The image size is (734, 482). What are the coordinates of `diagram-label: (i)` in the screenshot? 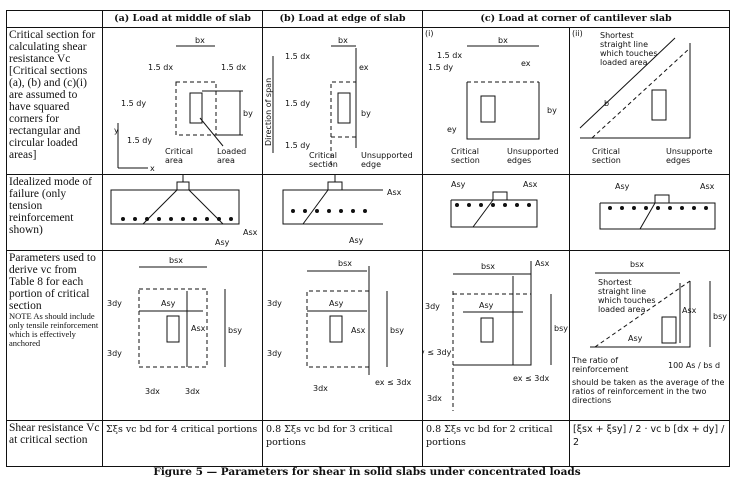 It's located at (429, 33).